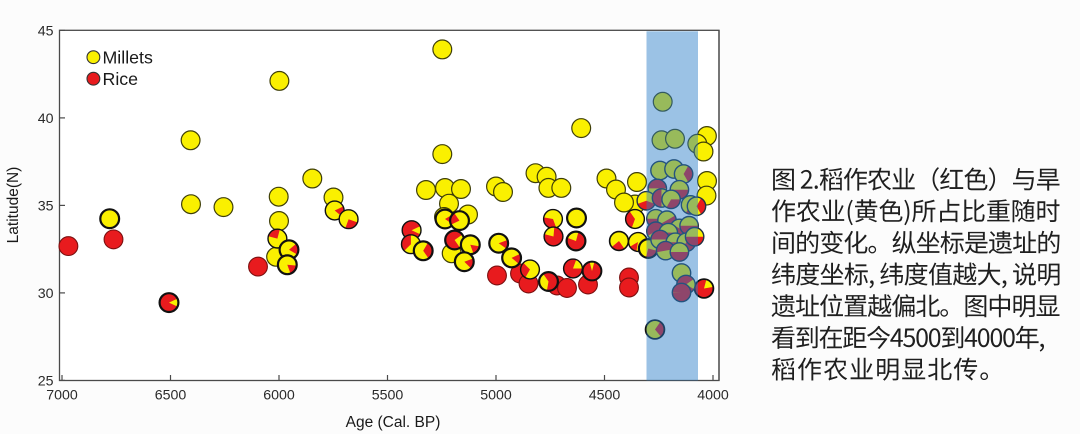 The height and width of the screenshot is (434, 1080). I want to click on svg-text: 5000, so click(496, 396).